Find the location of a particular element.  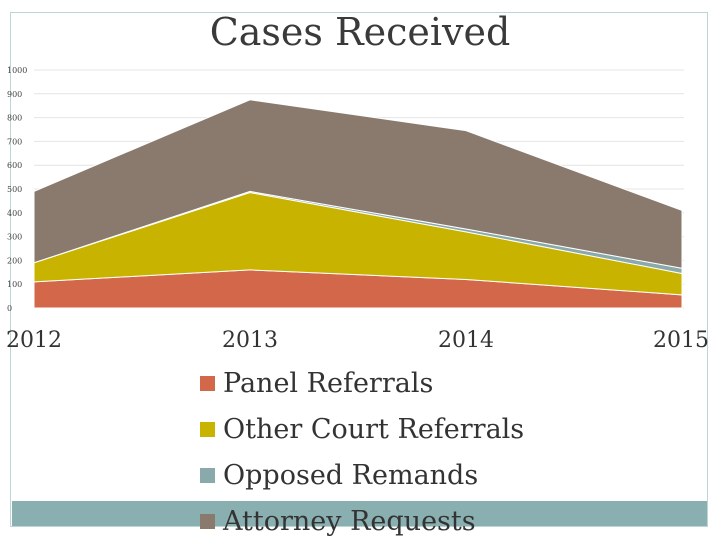

legend-item: Attorney Requests is located at coordinates (362, 521).